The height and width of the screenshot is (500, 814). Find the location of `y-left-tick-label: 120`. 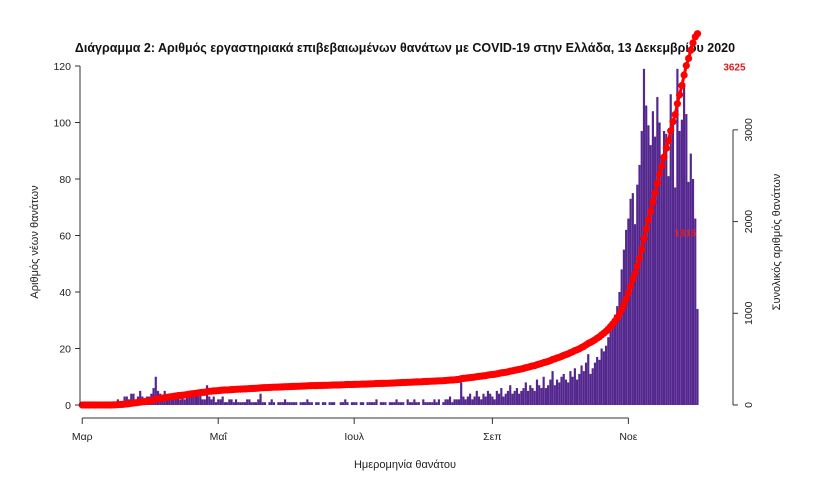

y-left-tick-label: 120 is located at coordinates (62, 67).